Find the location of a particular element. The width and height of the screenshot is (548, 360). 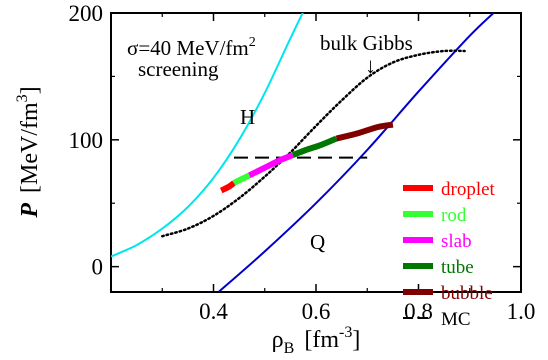

series-tube is located at coordinates (314, 146).